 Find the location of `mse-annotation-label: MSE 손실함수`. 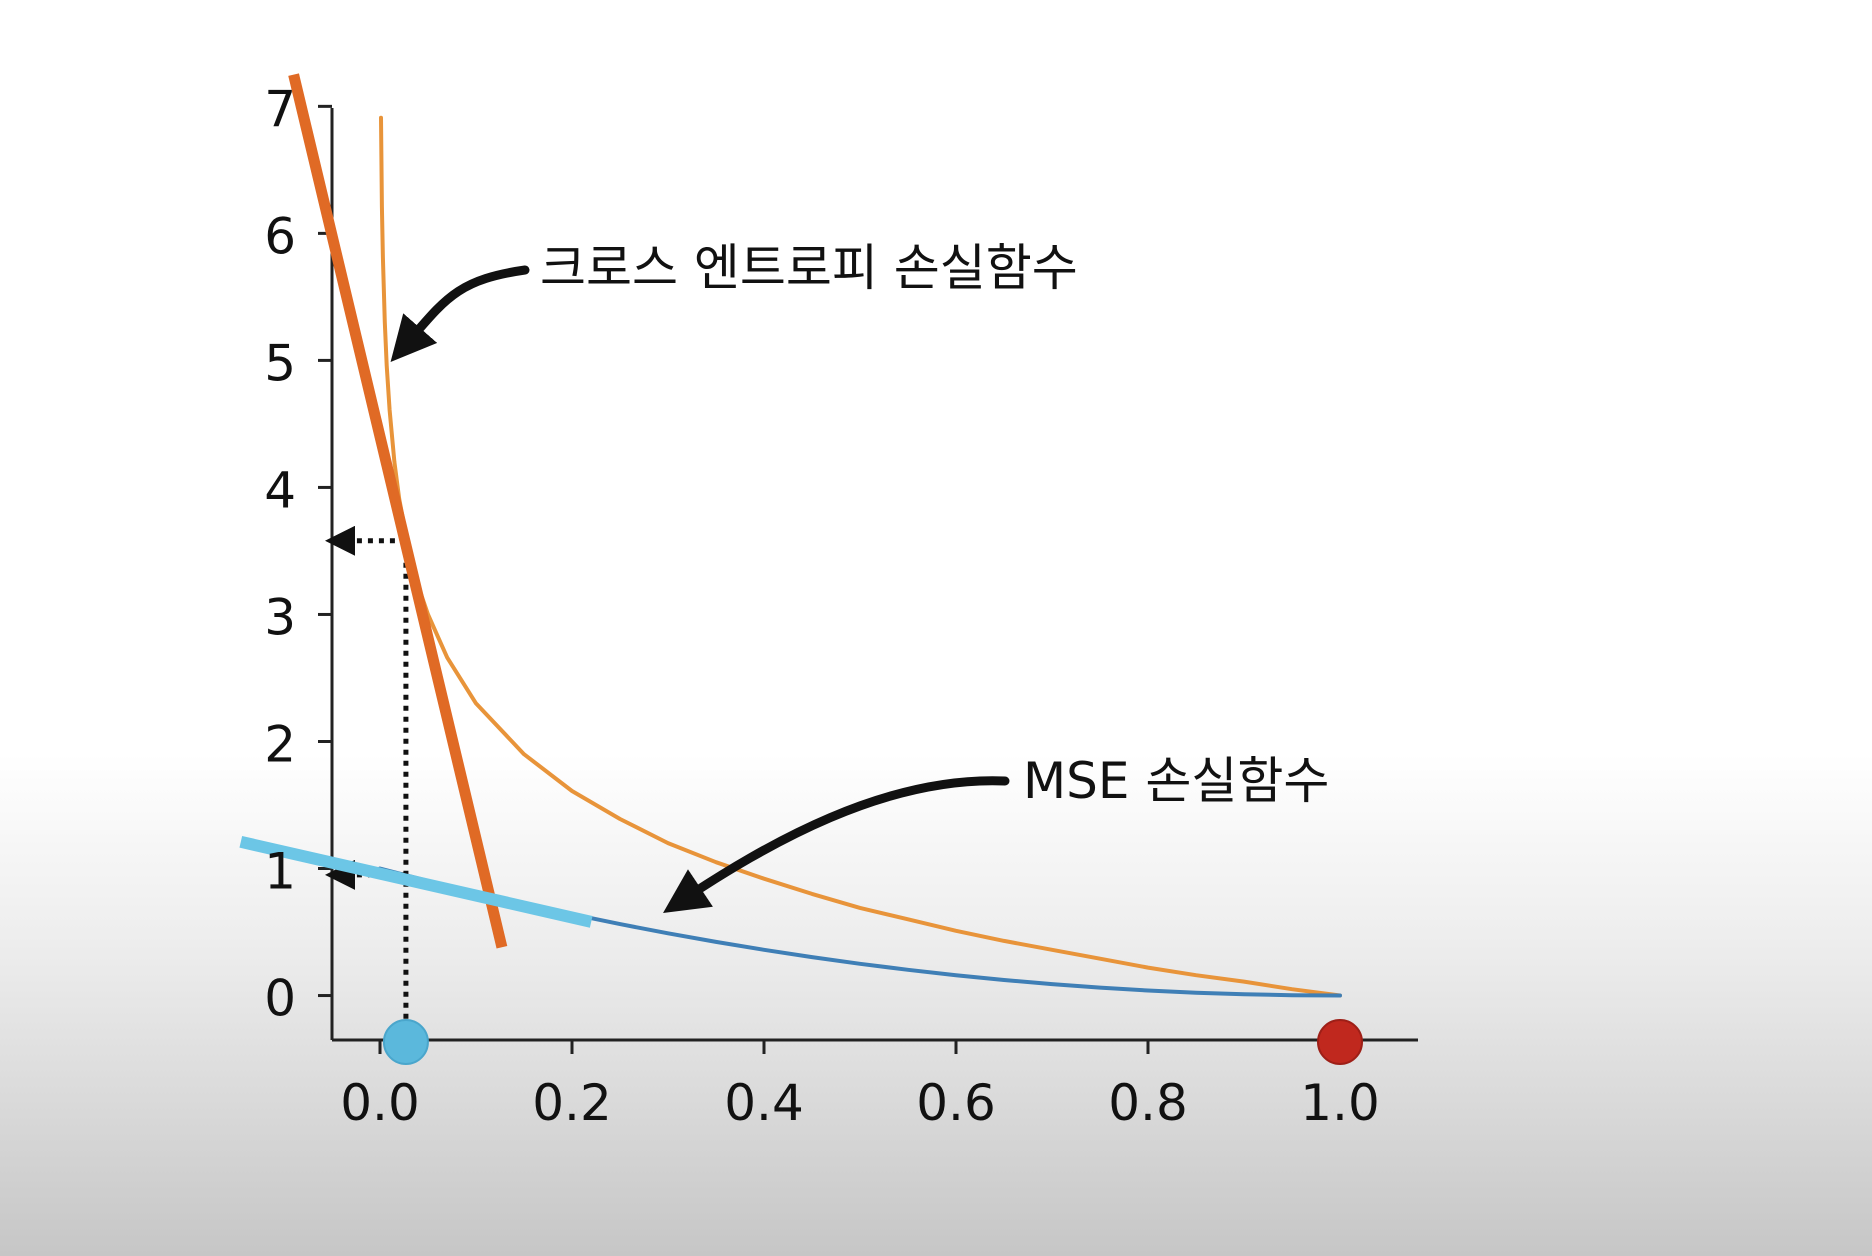

mse-annotation-label: MSE 손실함수 is located at coordinates (1176, 781).